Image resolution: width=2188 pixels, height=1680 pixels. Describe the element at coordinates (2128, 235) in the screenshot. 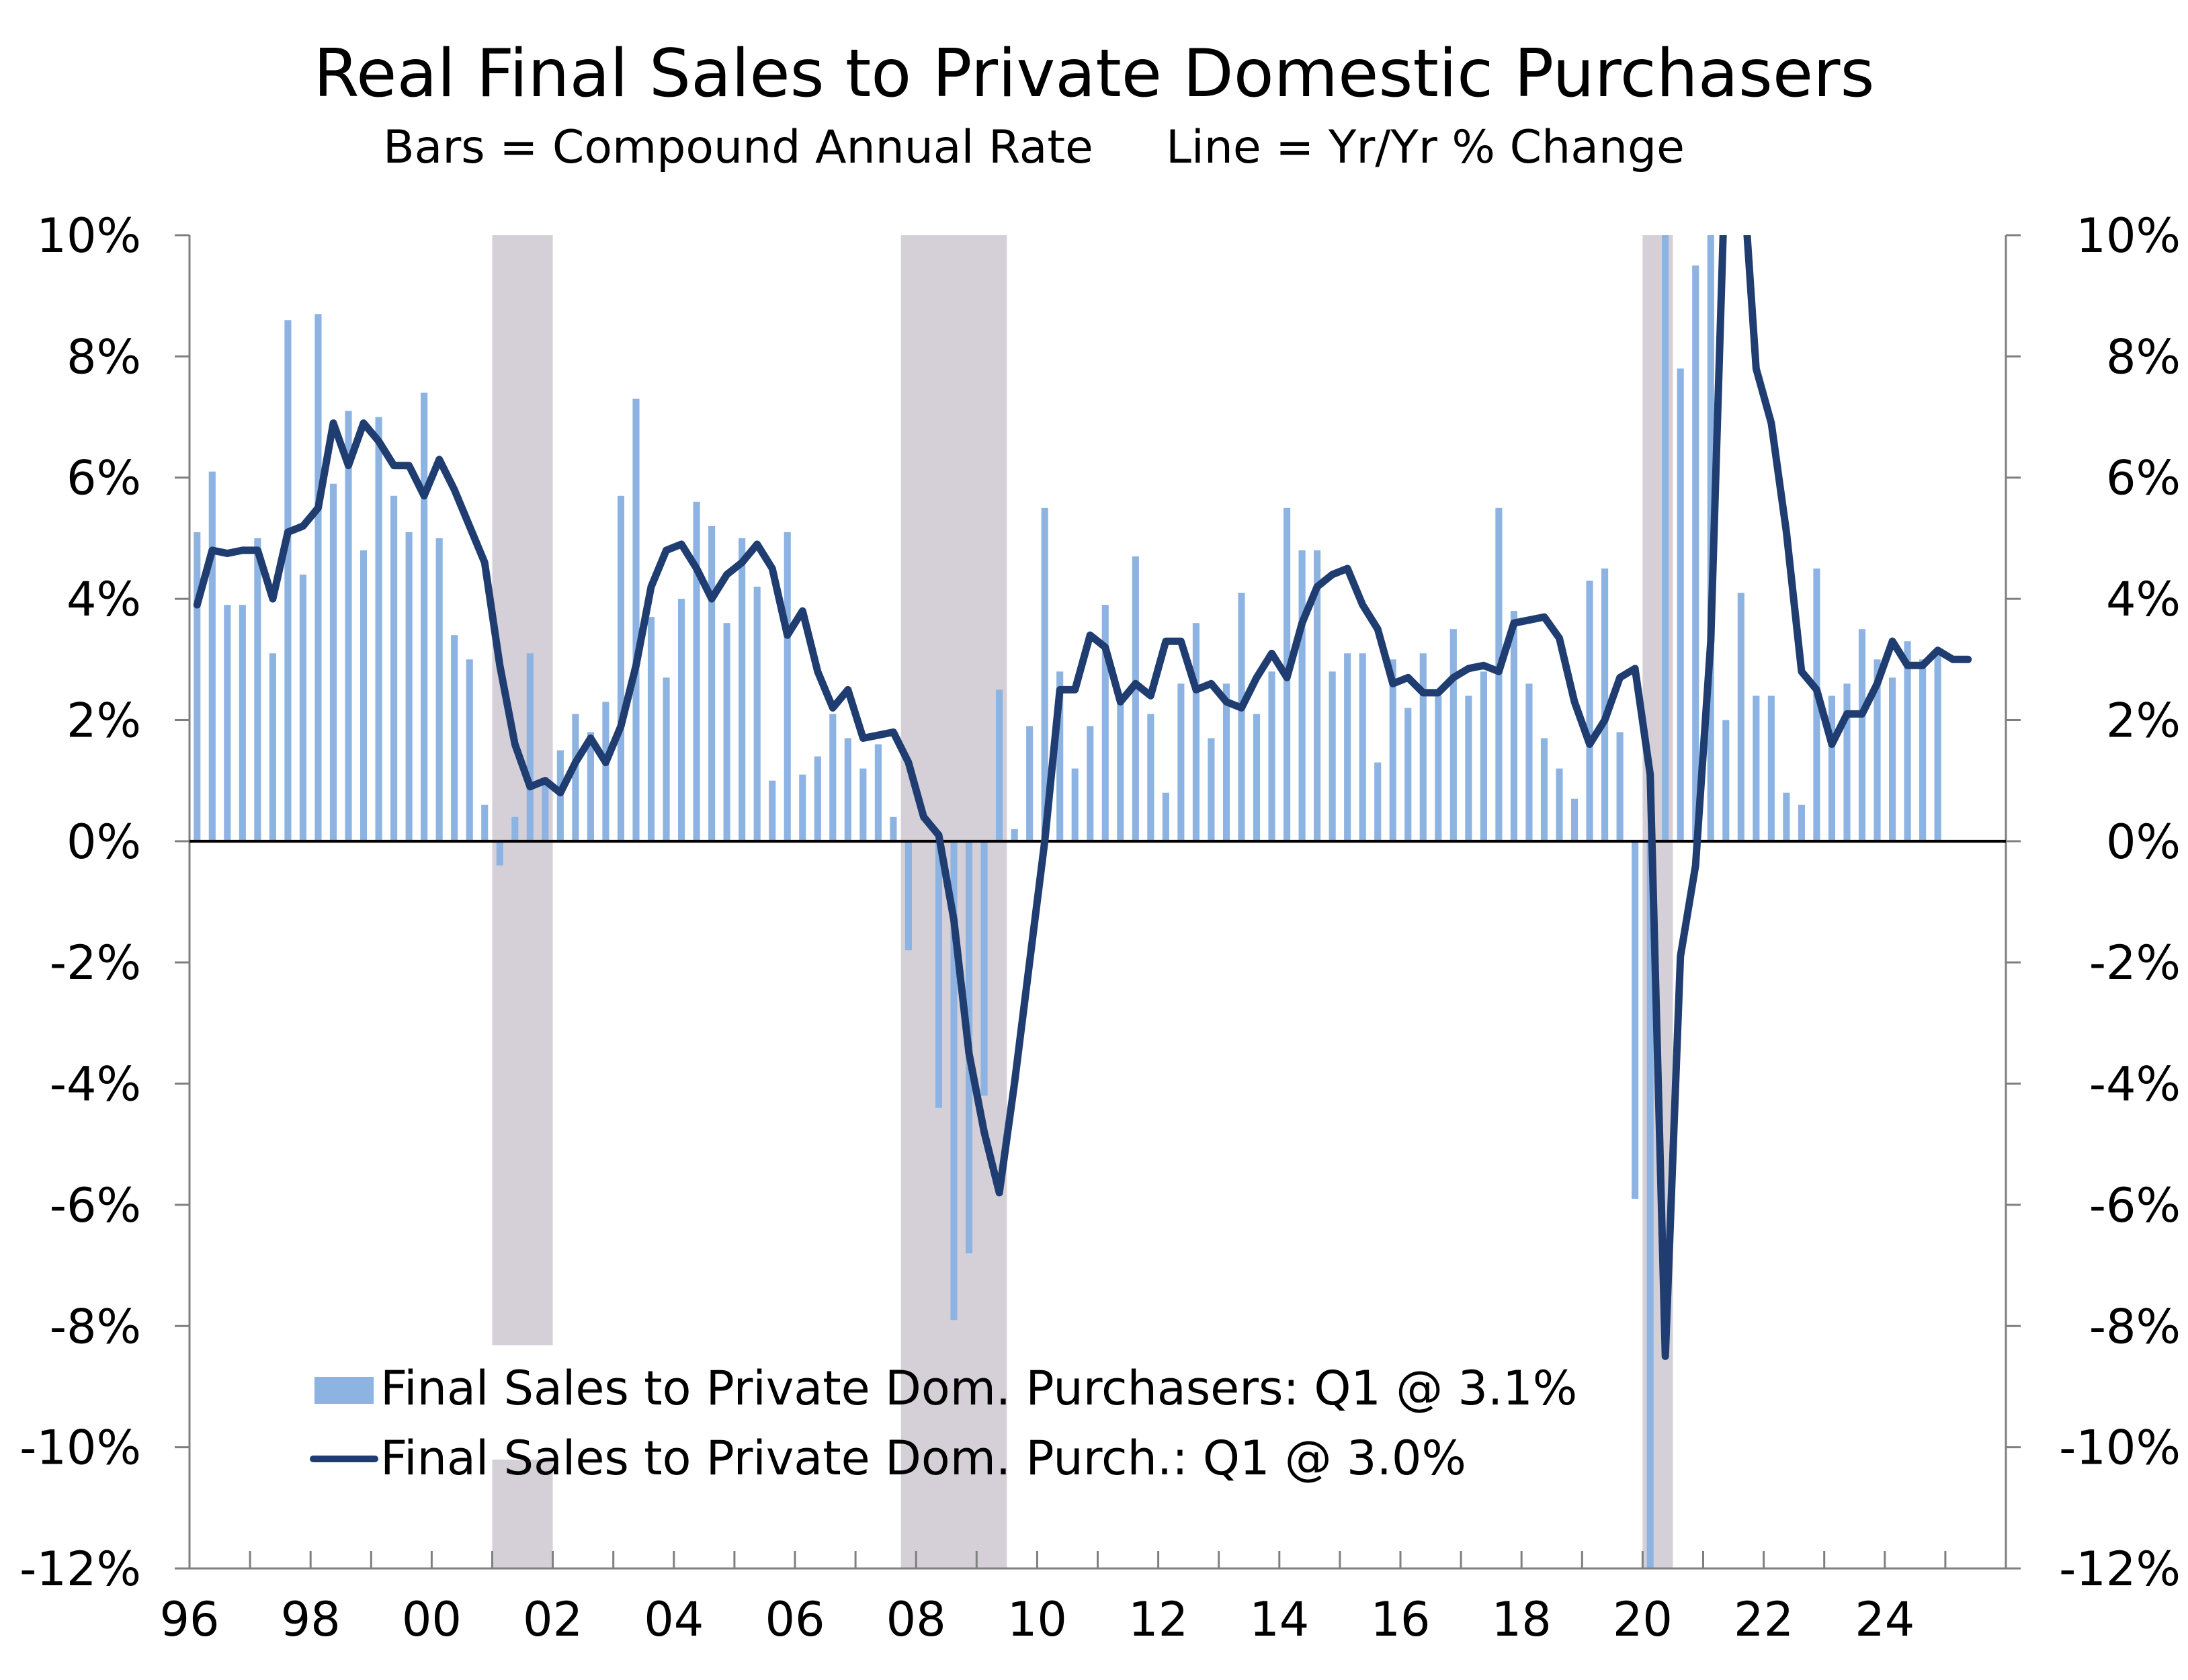

I see `y-tick-label-right: 10%` at that location.